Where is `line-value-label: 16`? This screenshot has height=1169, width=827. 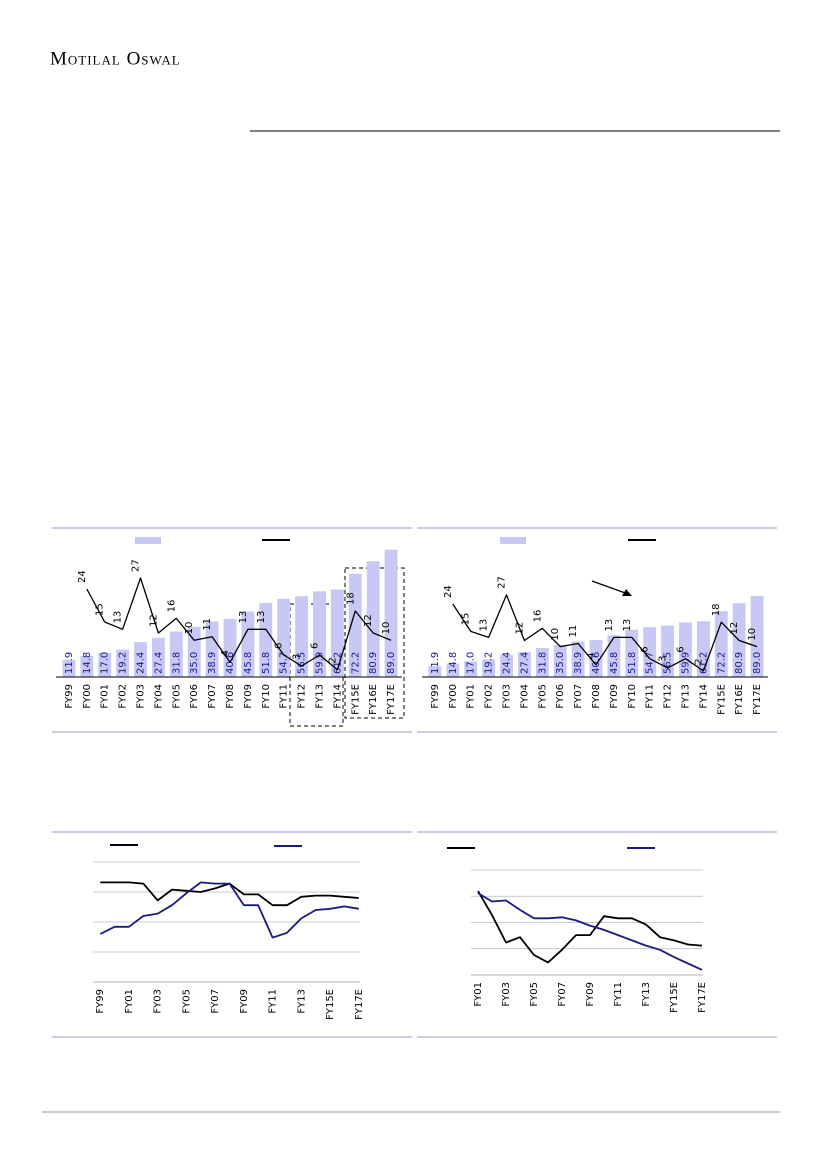
line-value-label: 16 is located at coordinates (171, 606).